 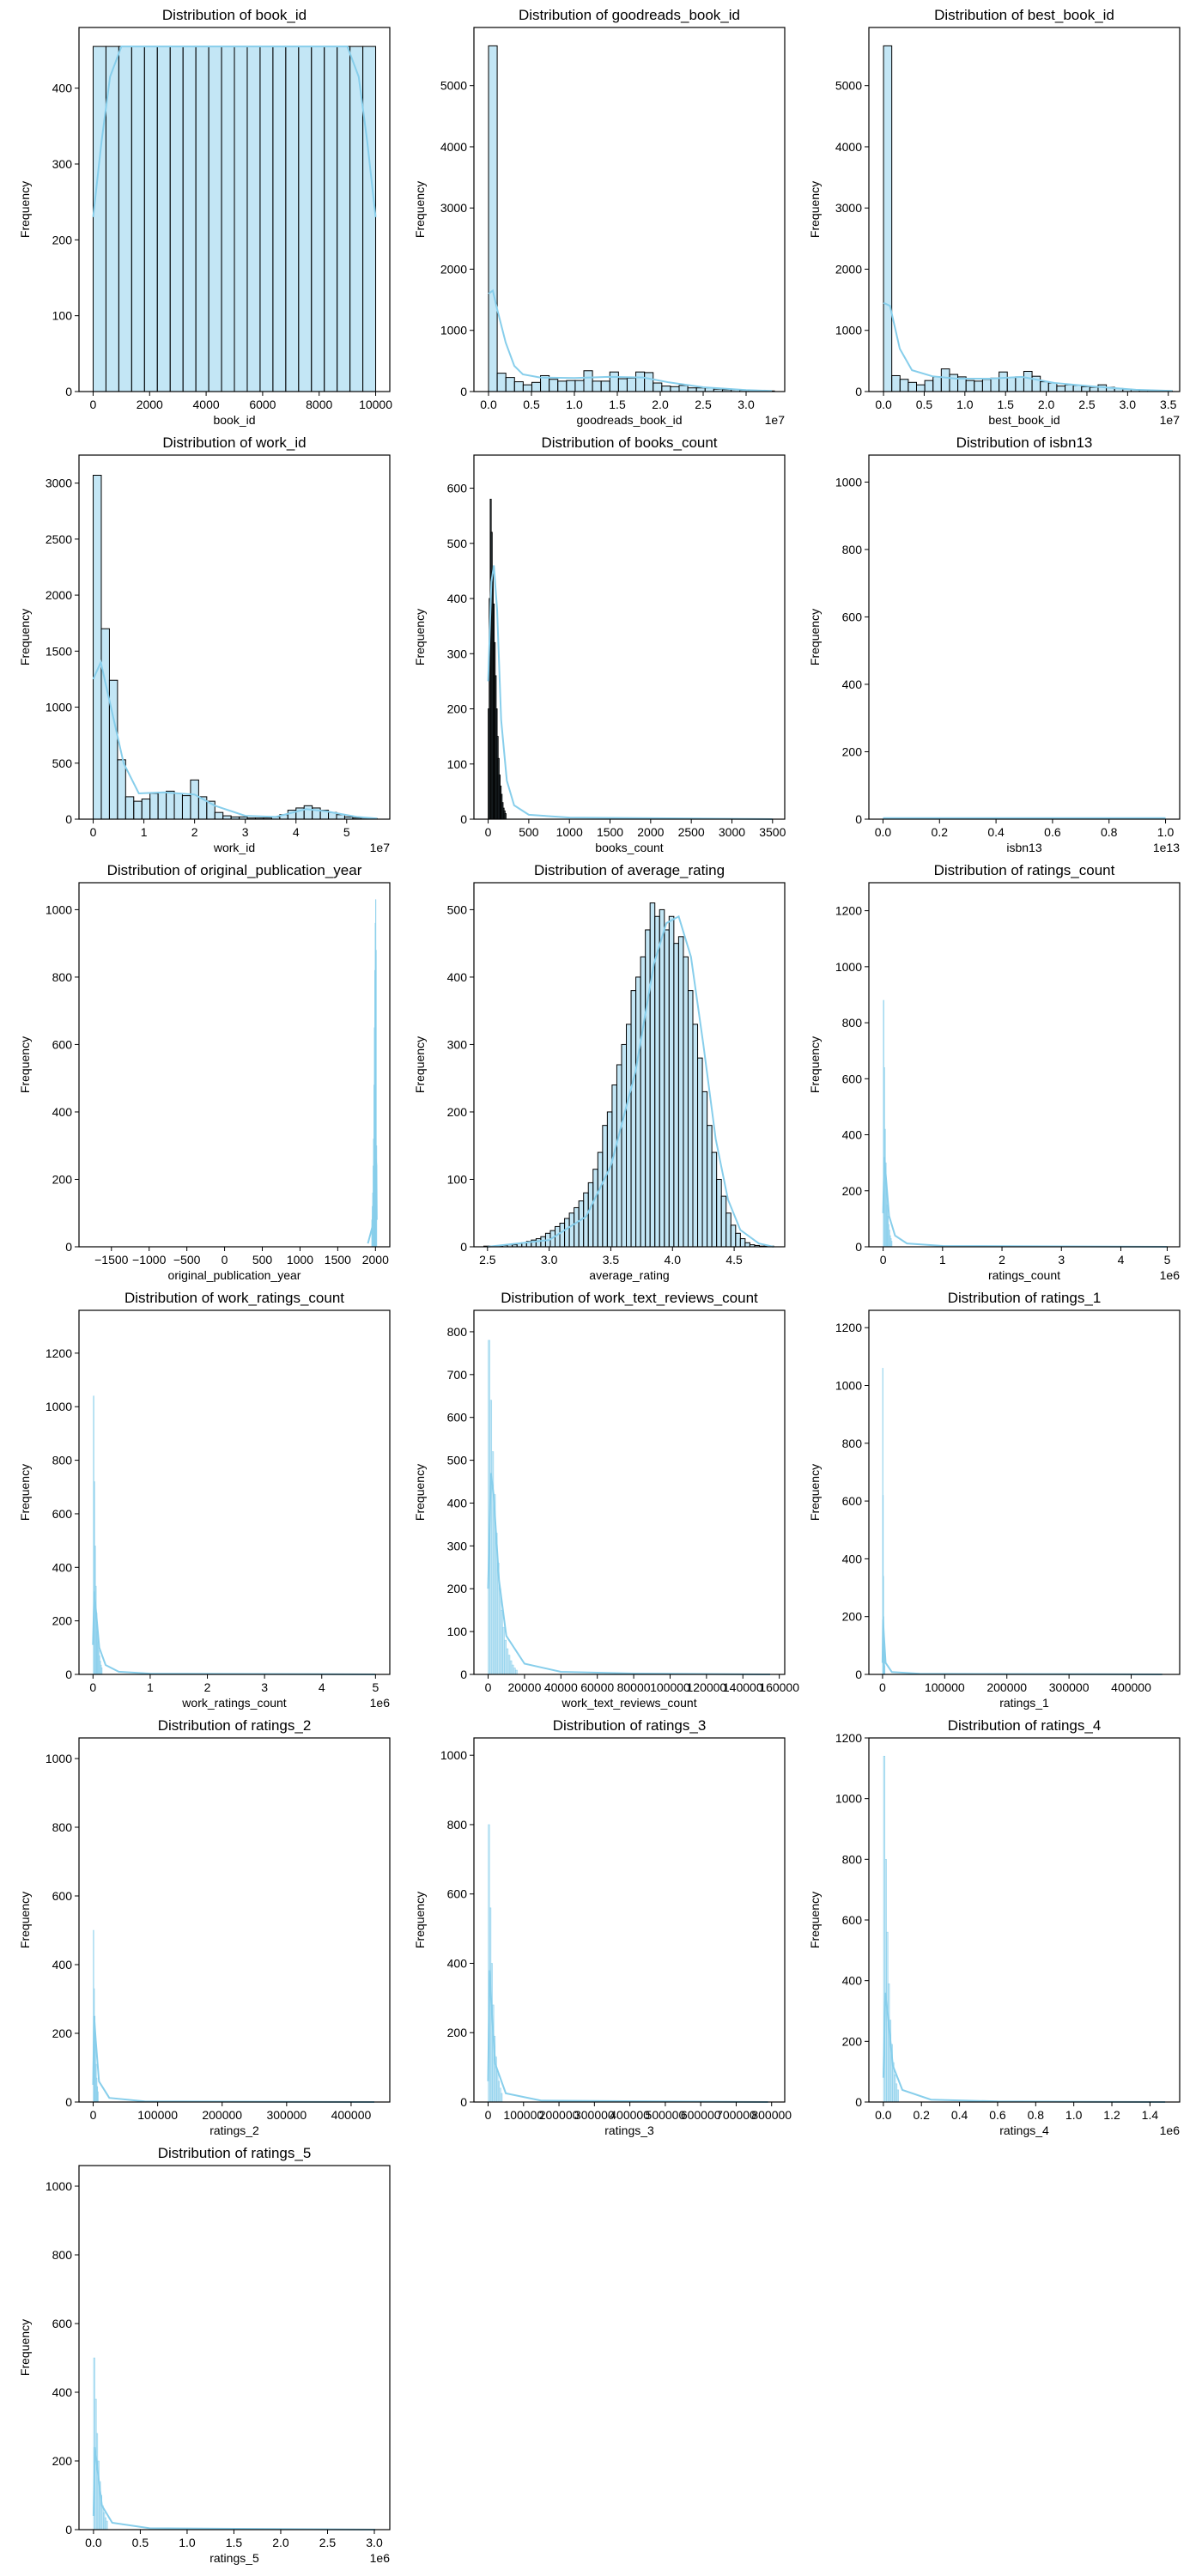 I want to click on x-tick-label: −1500, so click(x=112, y=1260).